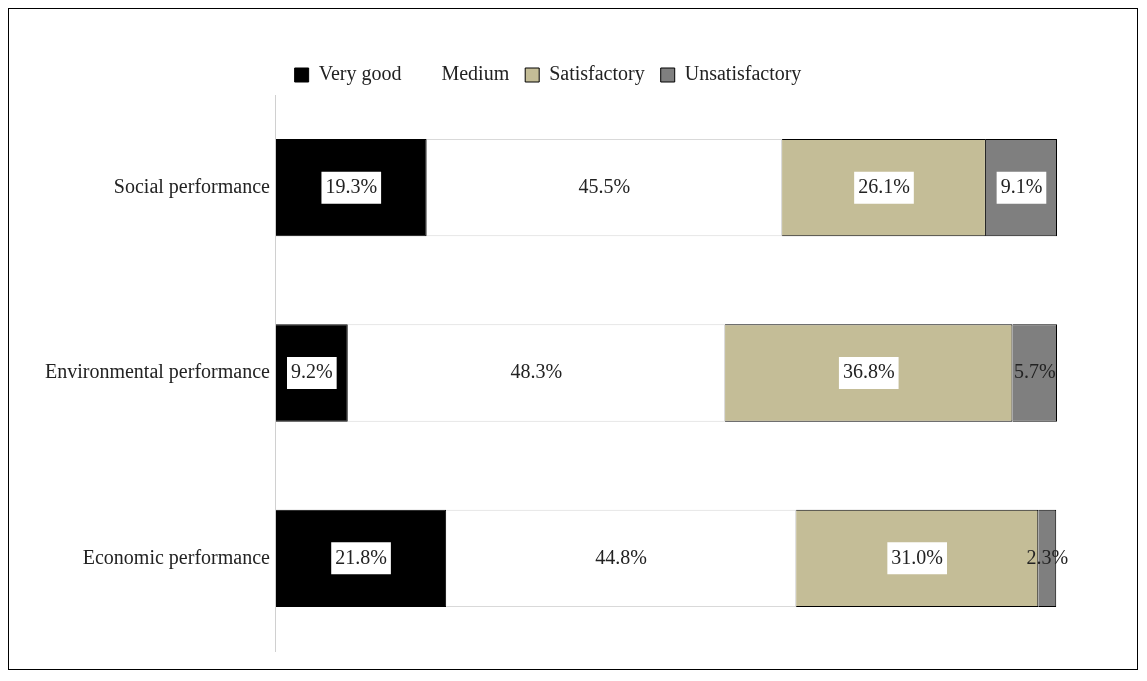  I want to click on data-label: 44.8%, so click(621, 556).